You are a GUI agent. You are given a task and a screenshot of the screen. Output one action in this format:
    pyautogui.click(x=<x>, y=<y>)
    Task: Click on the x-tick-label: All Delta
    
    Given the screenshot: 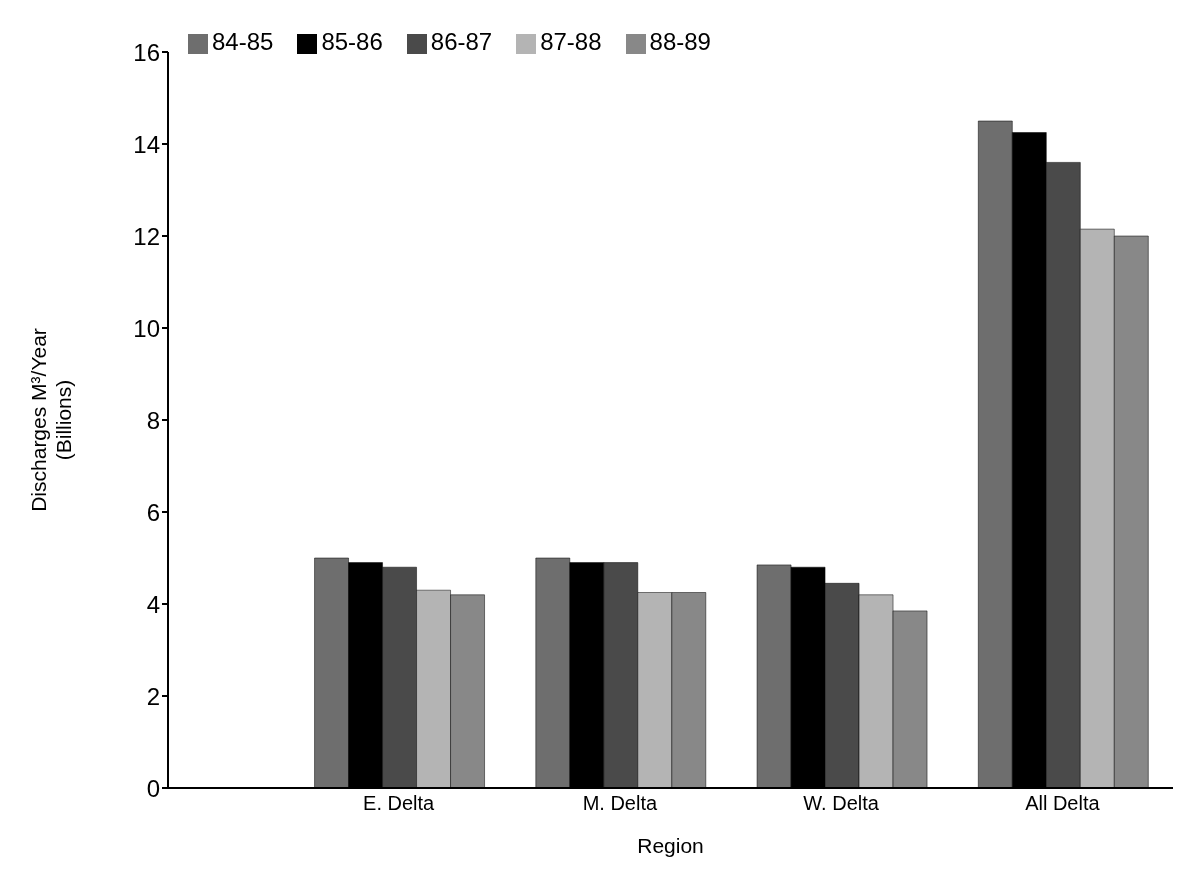 What is the action you would take?
    pyautogui.click(x=1063, y=803)
    